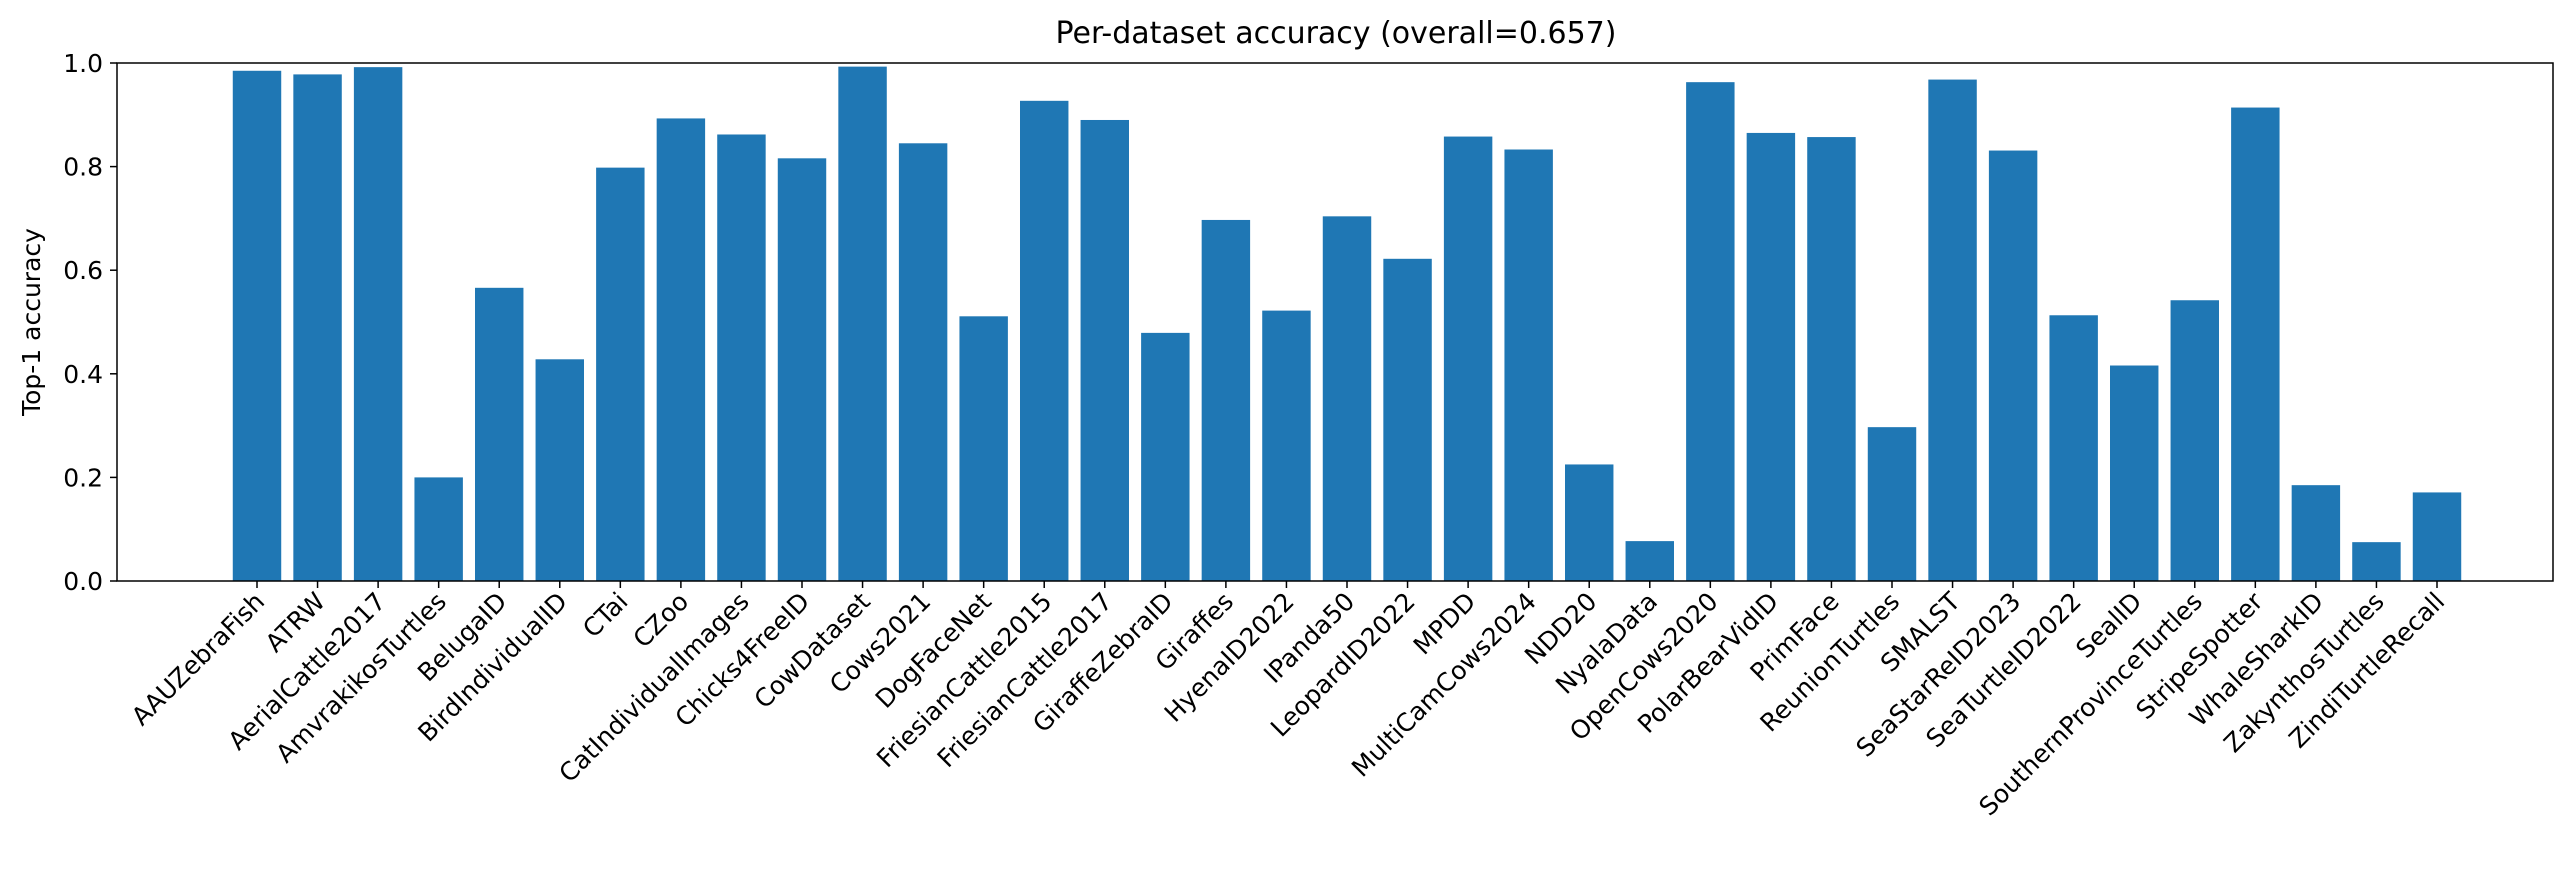  I want to click on bar-leopardid2022, so click(1407, 419).